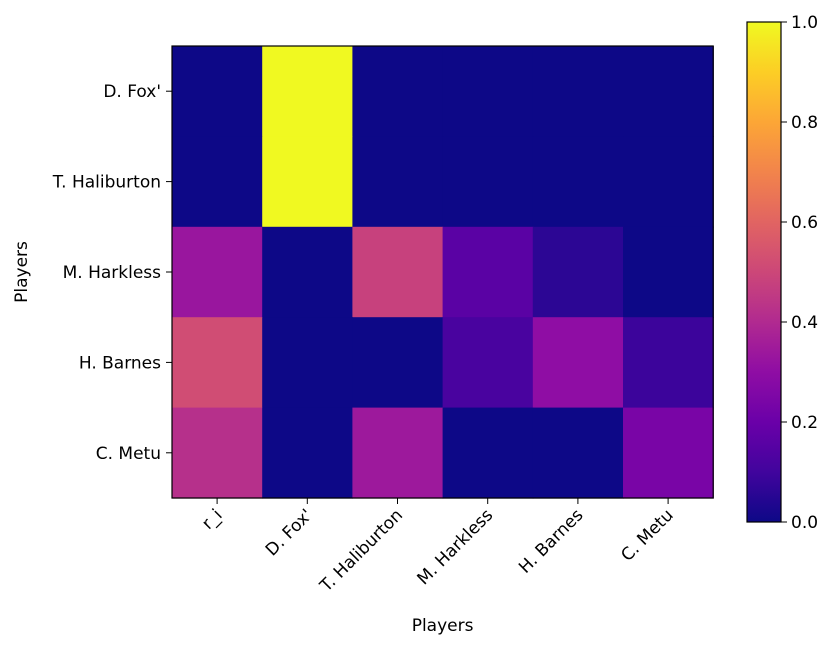  What do you see at coordinates (764, 272) in the screenshot?
I see `colorbar` at bounding box center [764, 272].